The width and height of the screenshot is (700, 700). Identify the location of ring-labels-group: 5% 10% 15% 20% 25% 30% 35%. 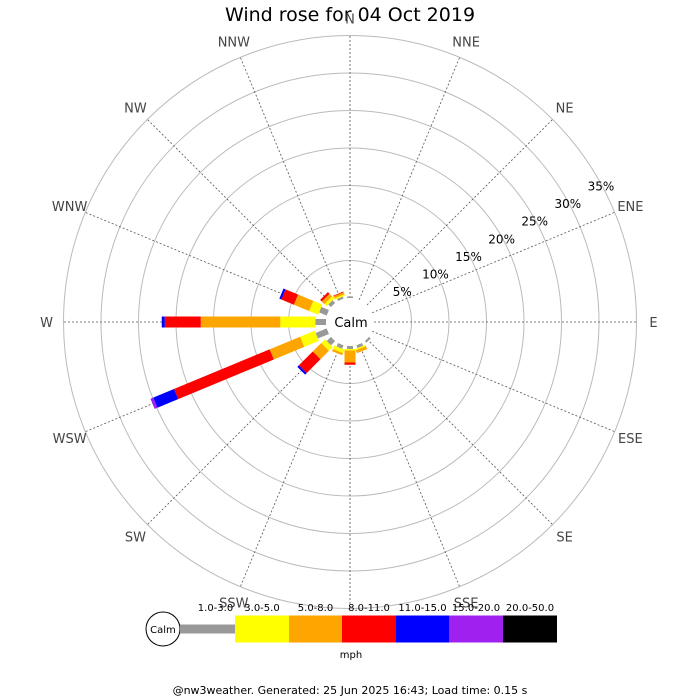
(504, 239).